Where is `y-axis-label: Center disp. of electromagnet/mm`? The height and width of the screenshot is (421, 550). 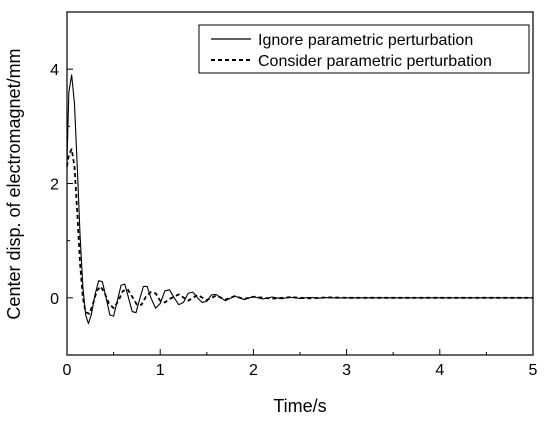
y-axis-label: Center disp. of electromagnet/mm is located at coordinates (14, 183).